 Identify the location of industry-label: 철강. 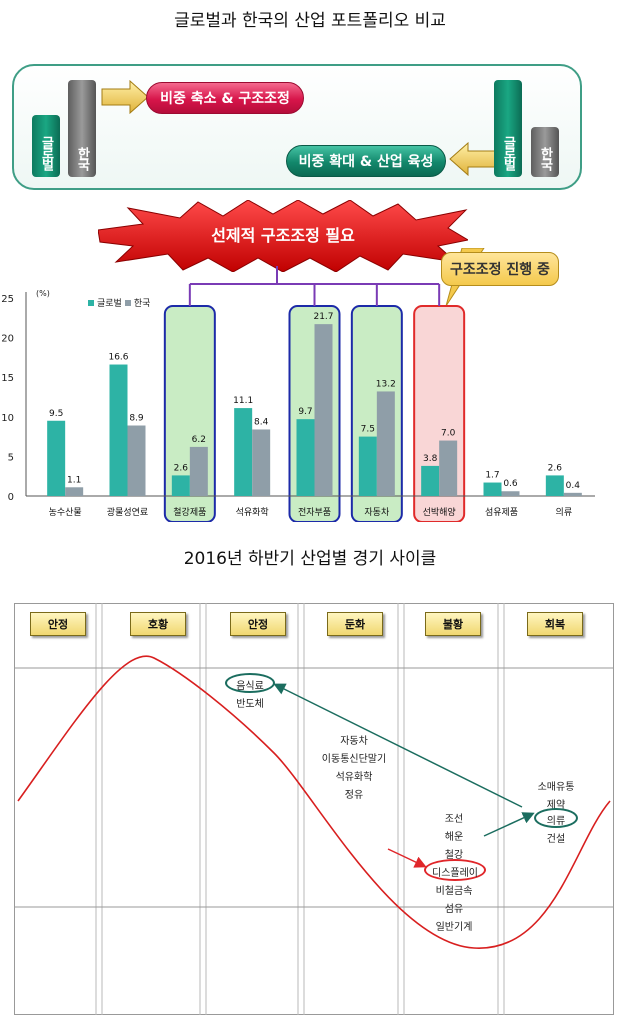
(454, 855).